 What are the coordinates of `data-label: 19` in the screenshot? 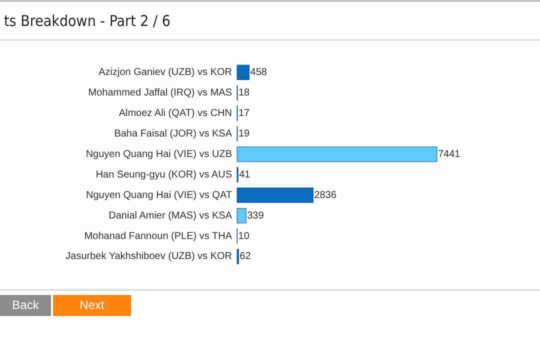 It's located at (244, 134).